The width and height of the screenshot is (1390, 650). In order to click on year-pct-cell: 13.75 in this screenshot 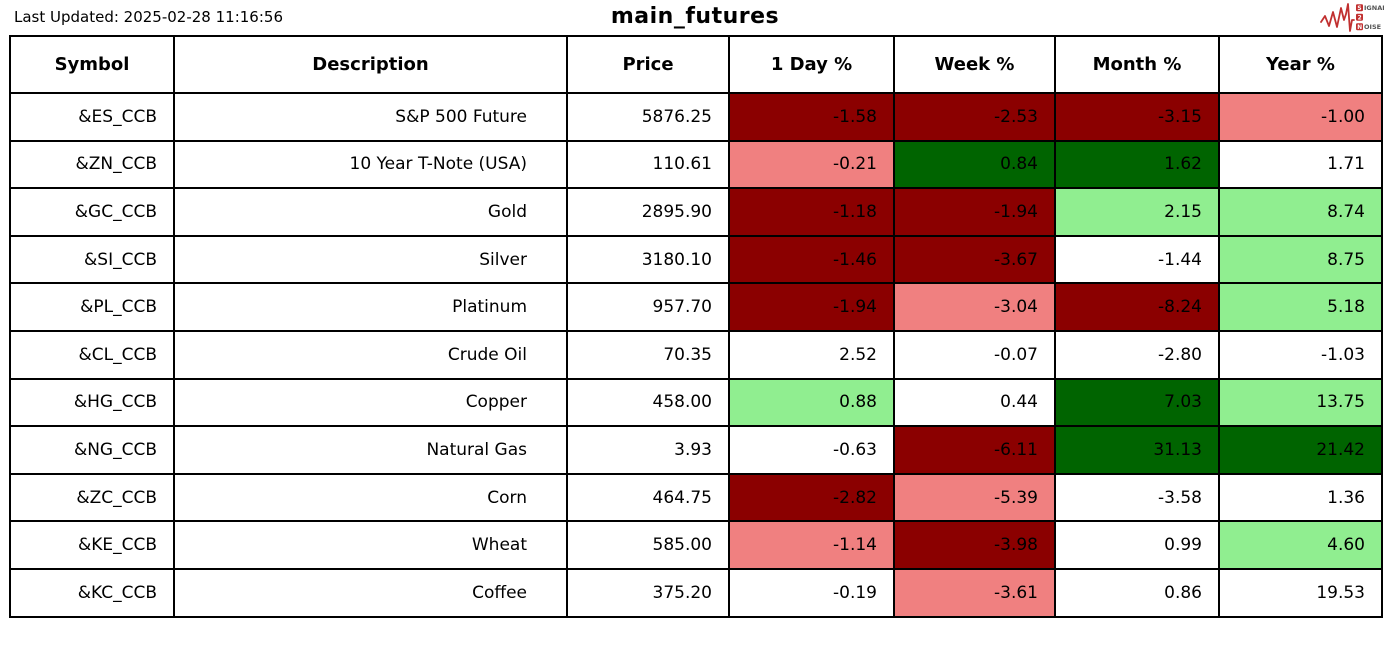, I will do `click(1300, 402)`.